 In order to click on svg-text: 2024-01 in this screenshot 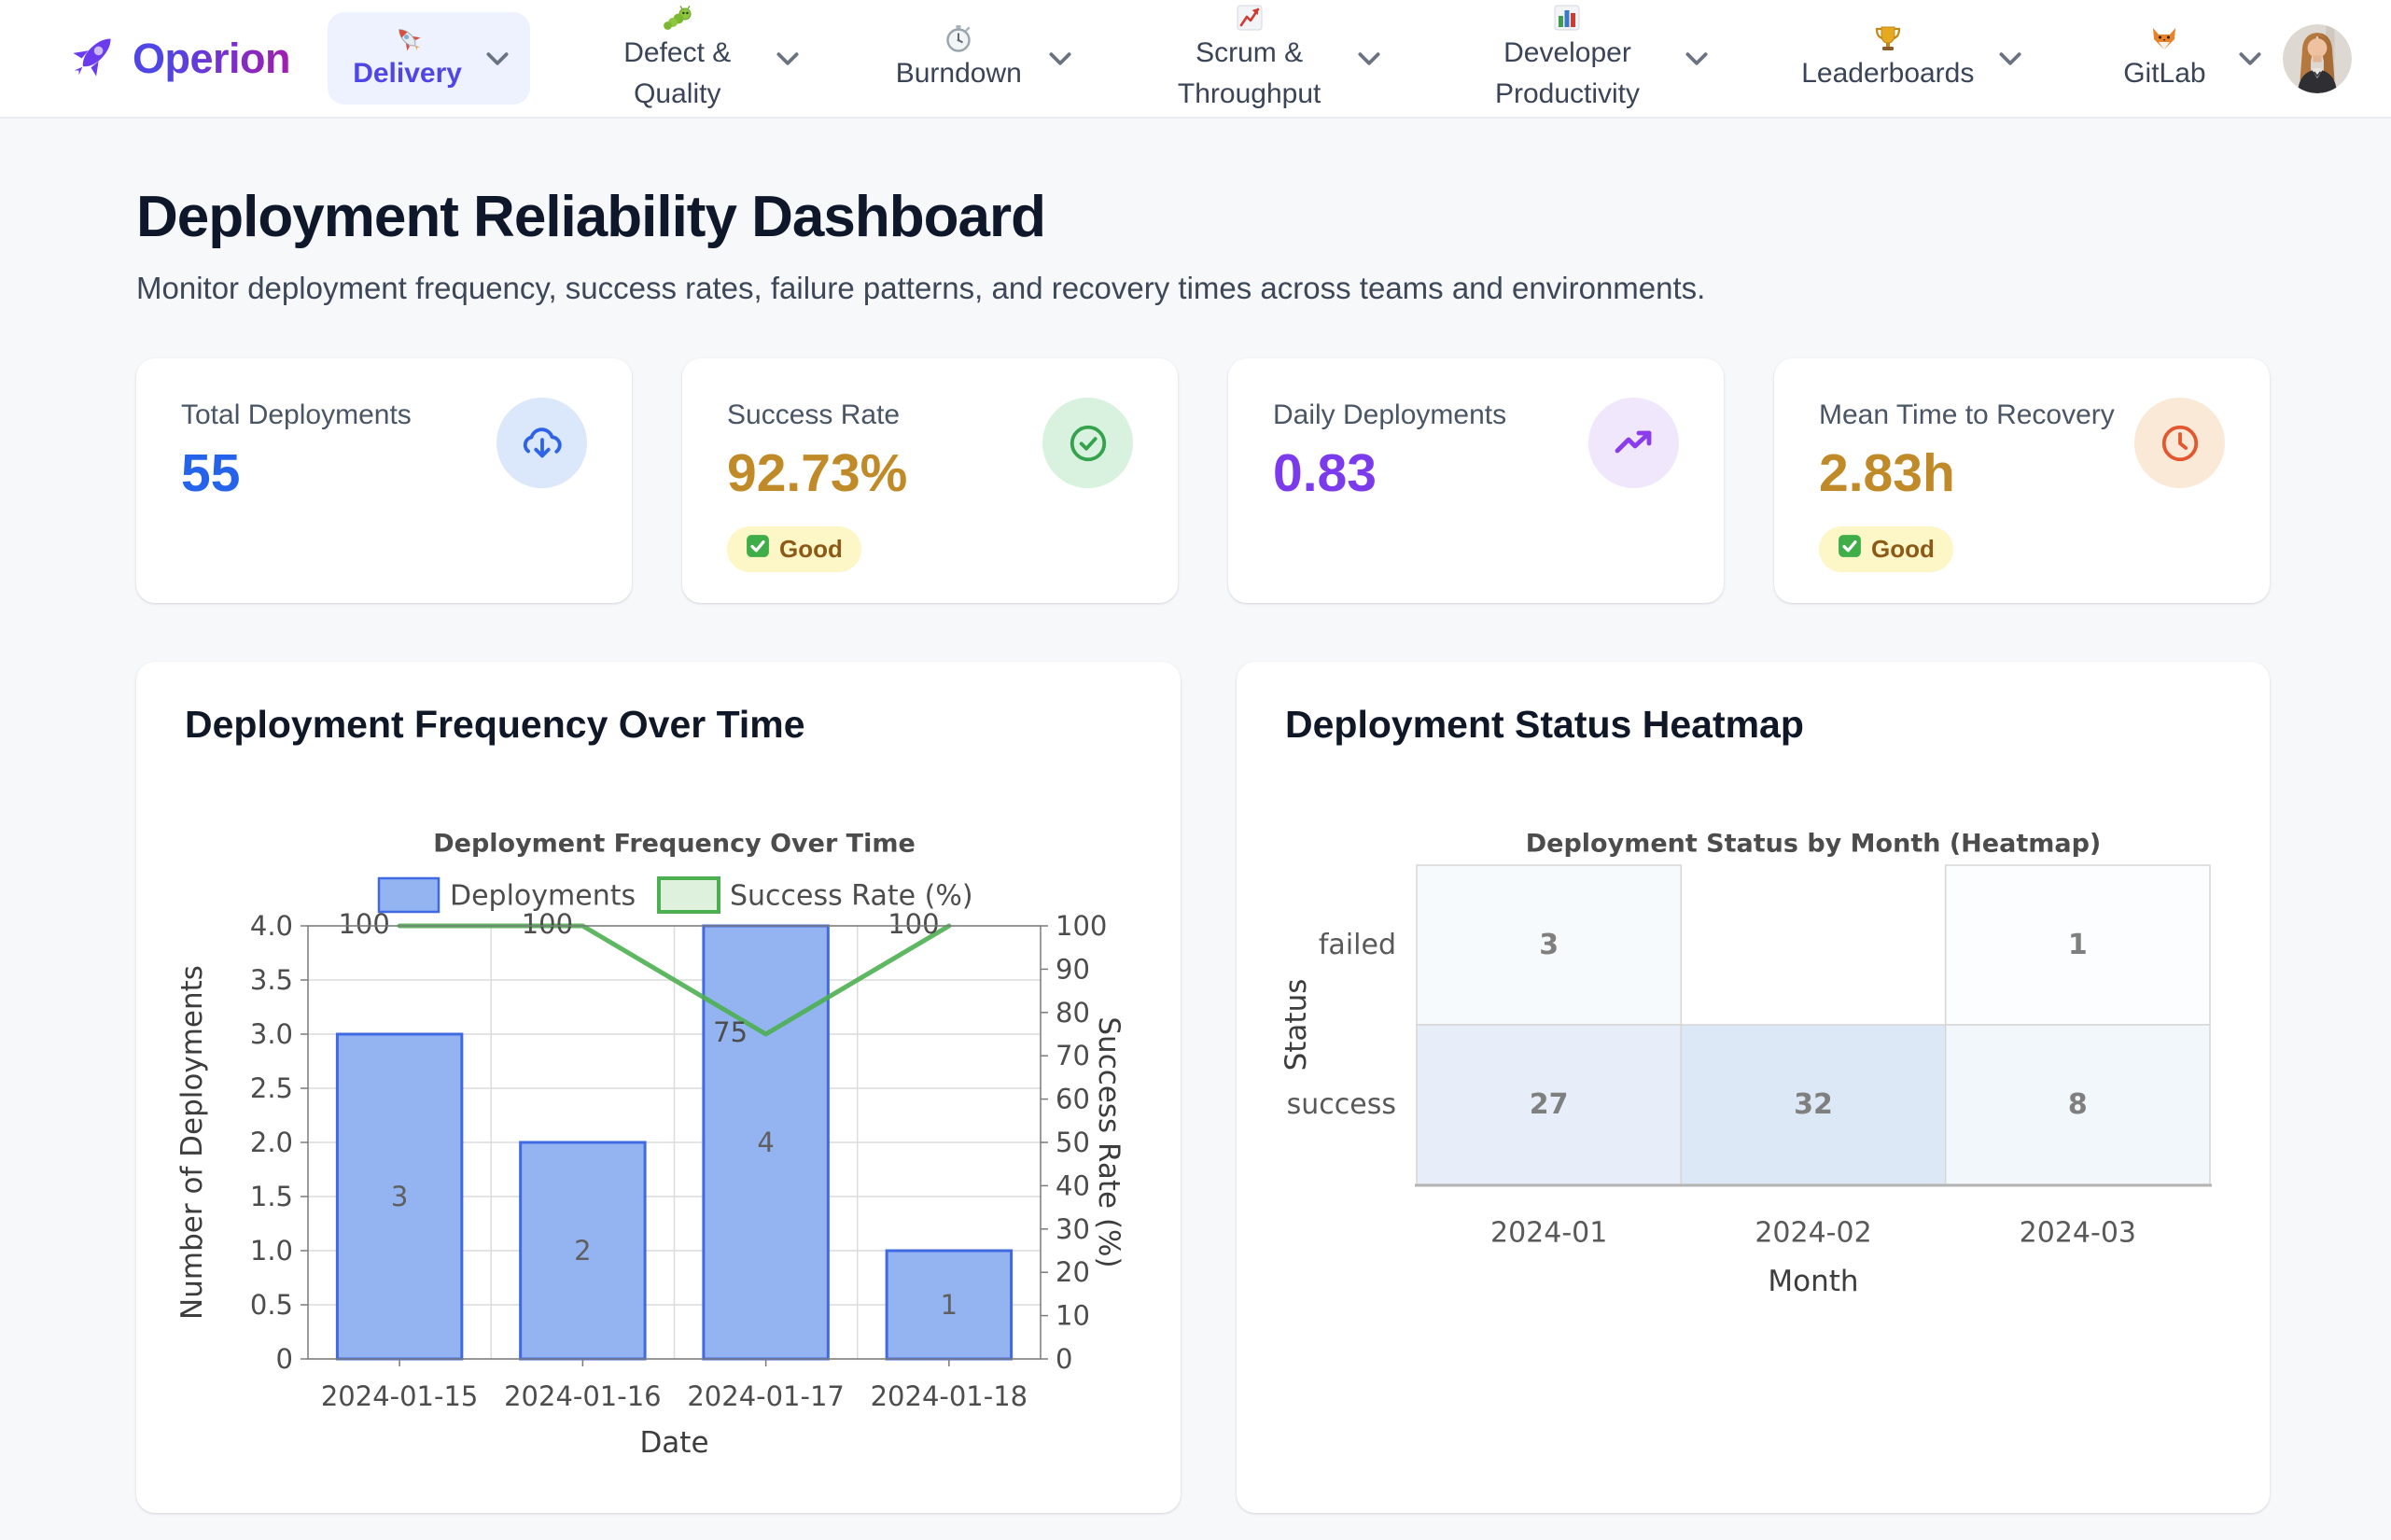, I will do `click(1549, 1233)`.